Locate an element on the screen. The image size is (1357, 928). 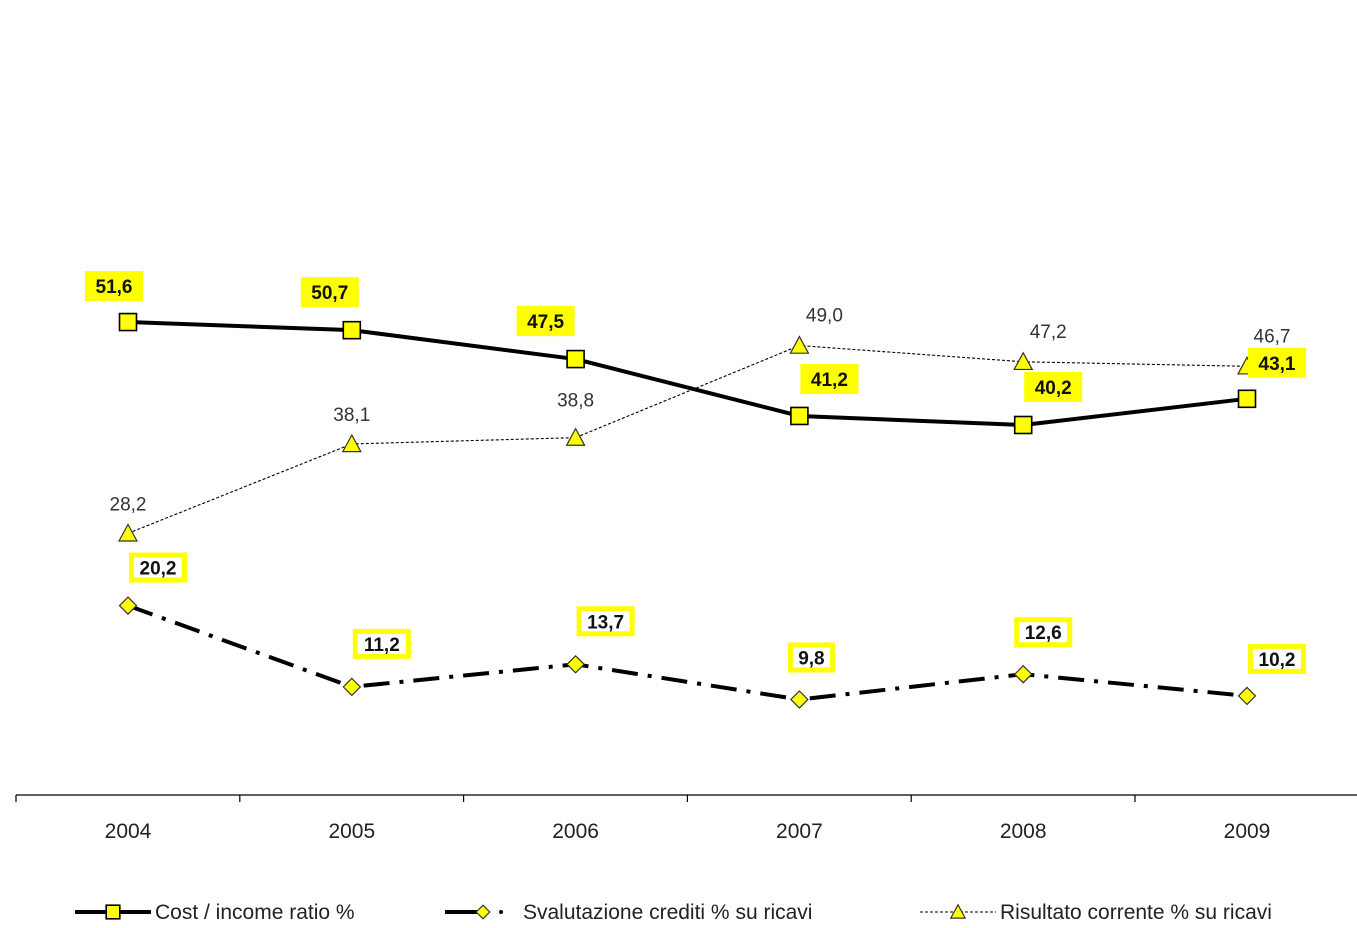
x-tick-label: 2008 is located at coordinates (1023, 831).